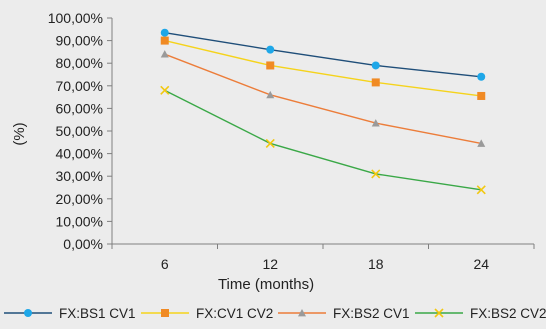 The height and width of the screenshot is (329, 546). I want to click on x-tick-label: 12, so click(270, 264).